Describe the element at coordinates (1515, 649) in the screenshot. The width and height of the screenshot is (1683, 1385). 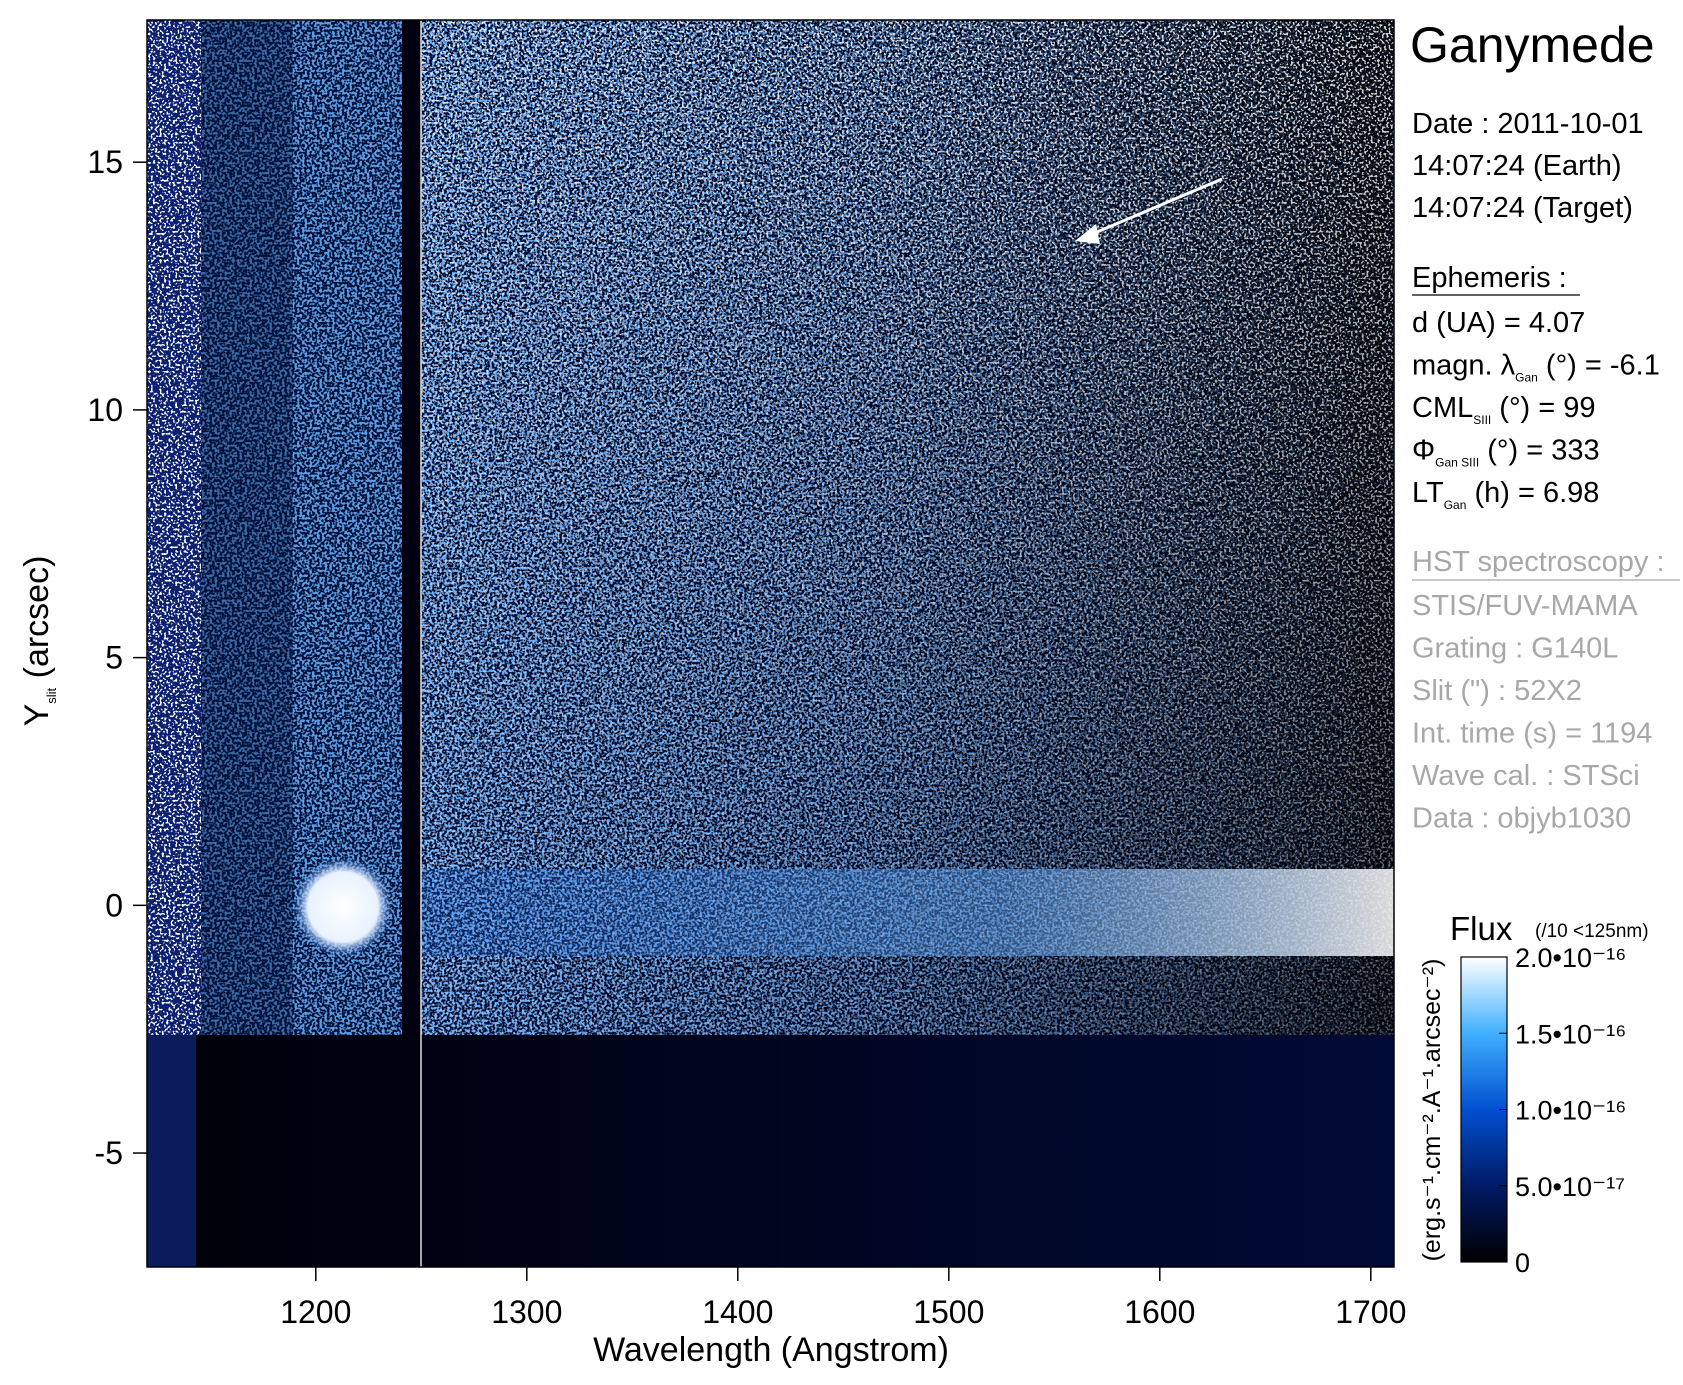
I see `hst-line: Grating : G140L` at that location.